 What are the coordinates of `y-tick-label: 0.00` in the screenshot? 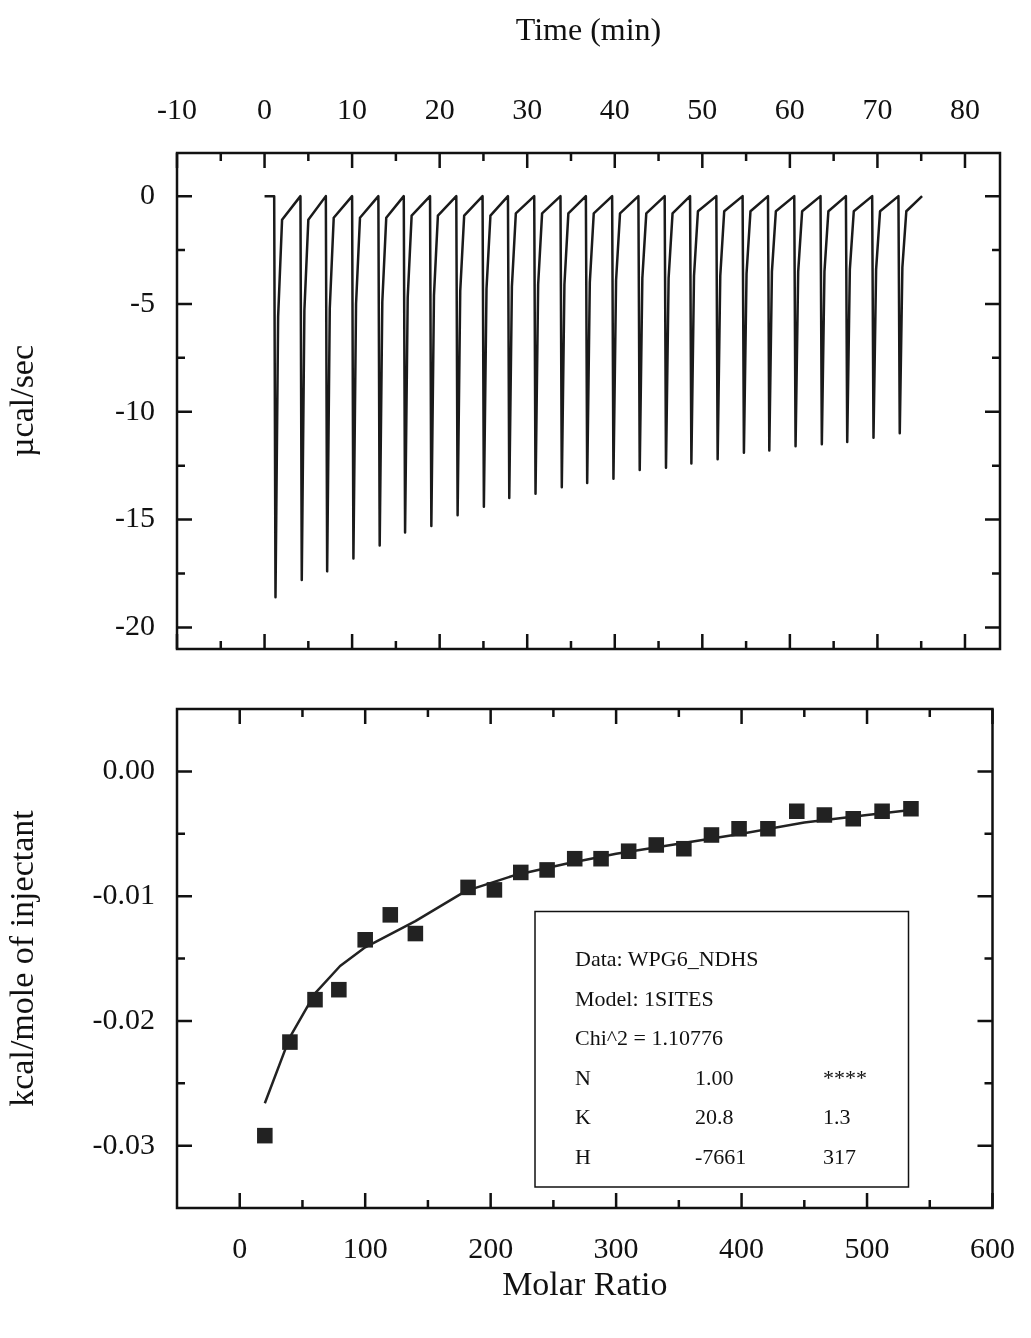 It's located at (128, 769).